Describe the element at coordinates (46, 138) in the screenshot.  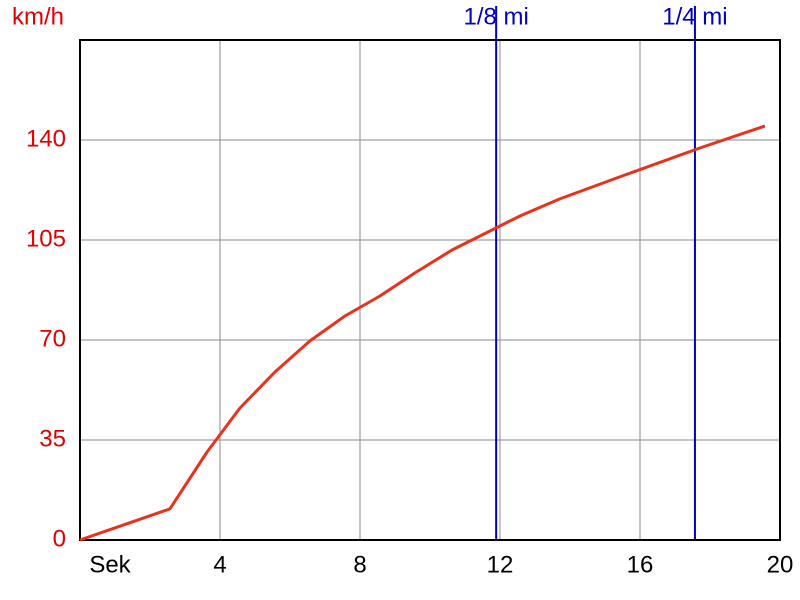
I see `y-tick-label: 140` at that location.